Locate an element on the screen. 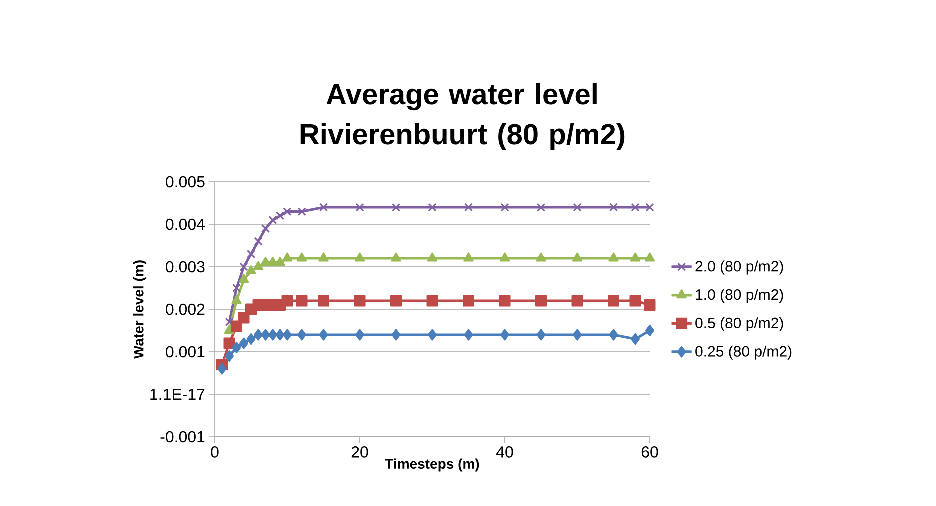 The image size is (936, 506). x-axis-title: Timesteps (m) is located at coordinates (432, 465).